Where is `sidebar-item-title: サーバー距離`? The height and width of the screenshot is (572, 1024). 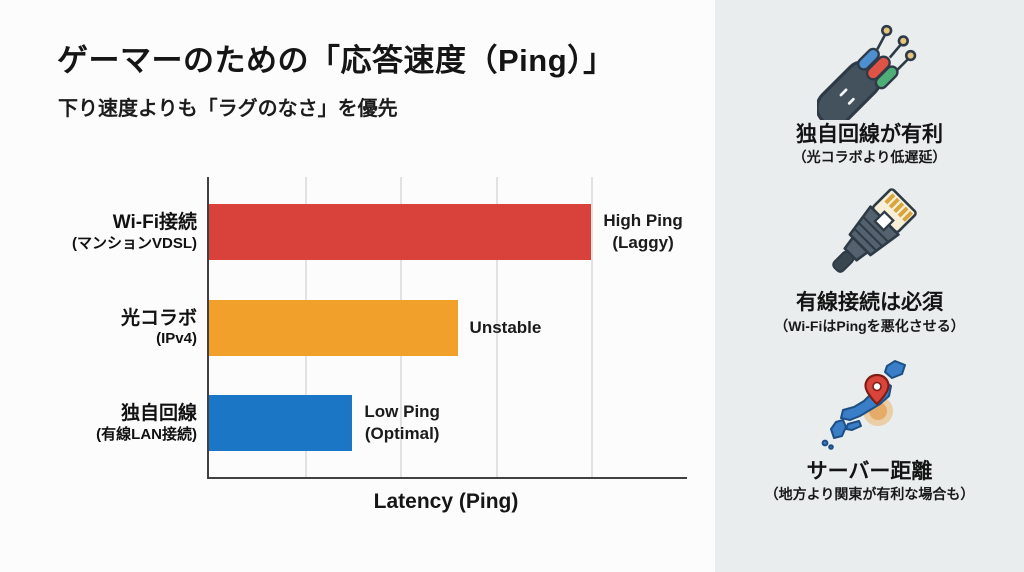 sidebar-item-title: サーバー距離 is located at coordinates (869, 471).